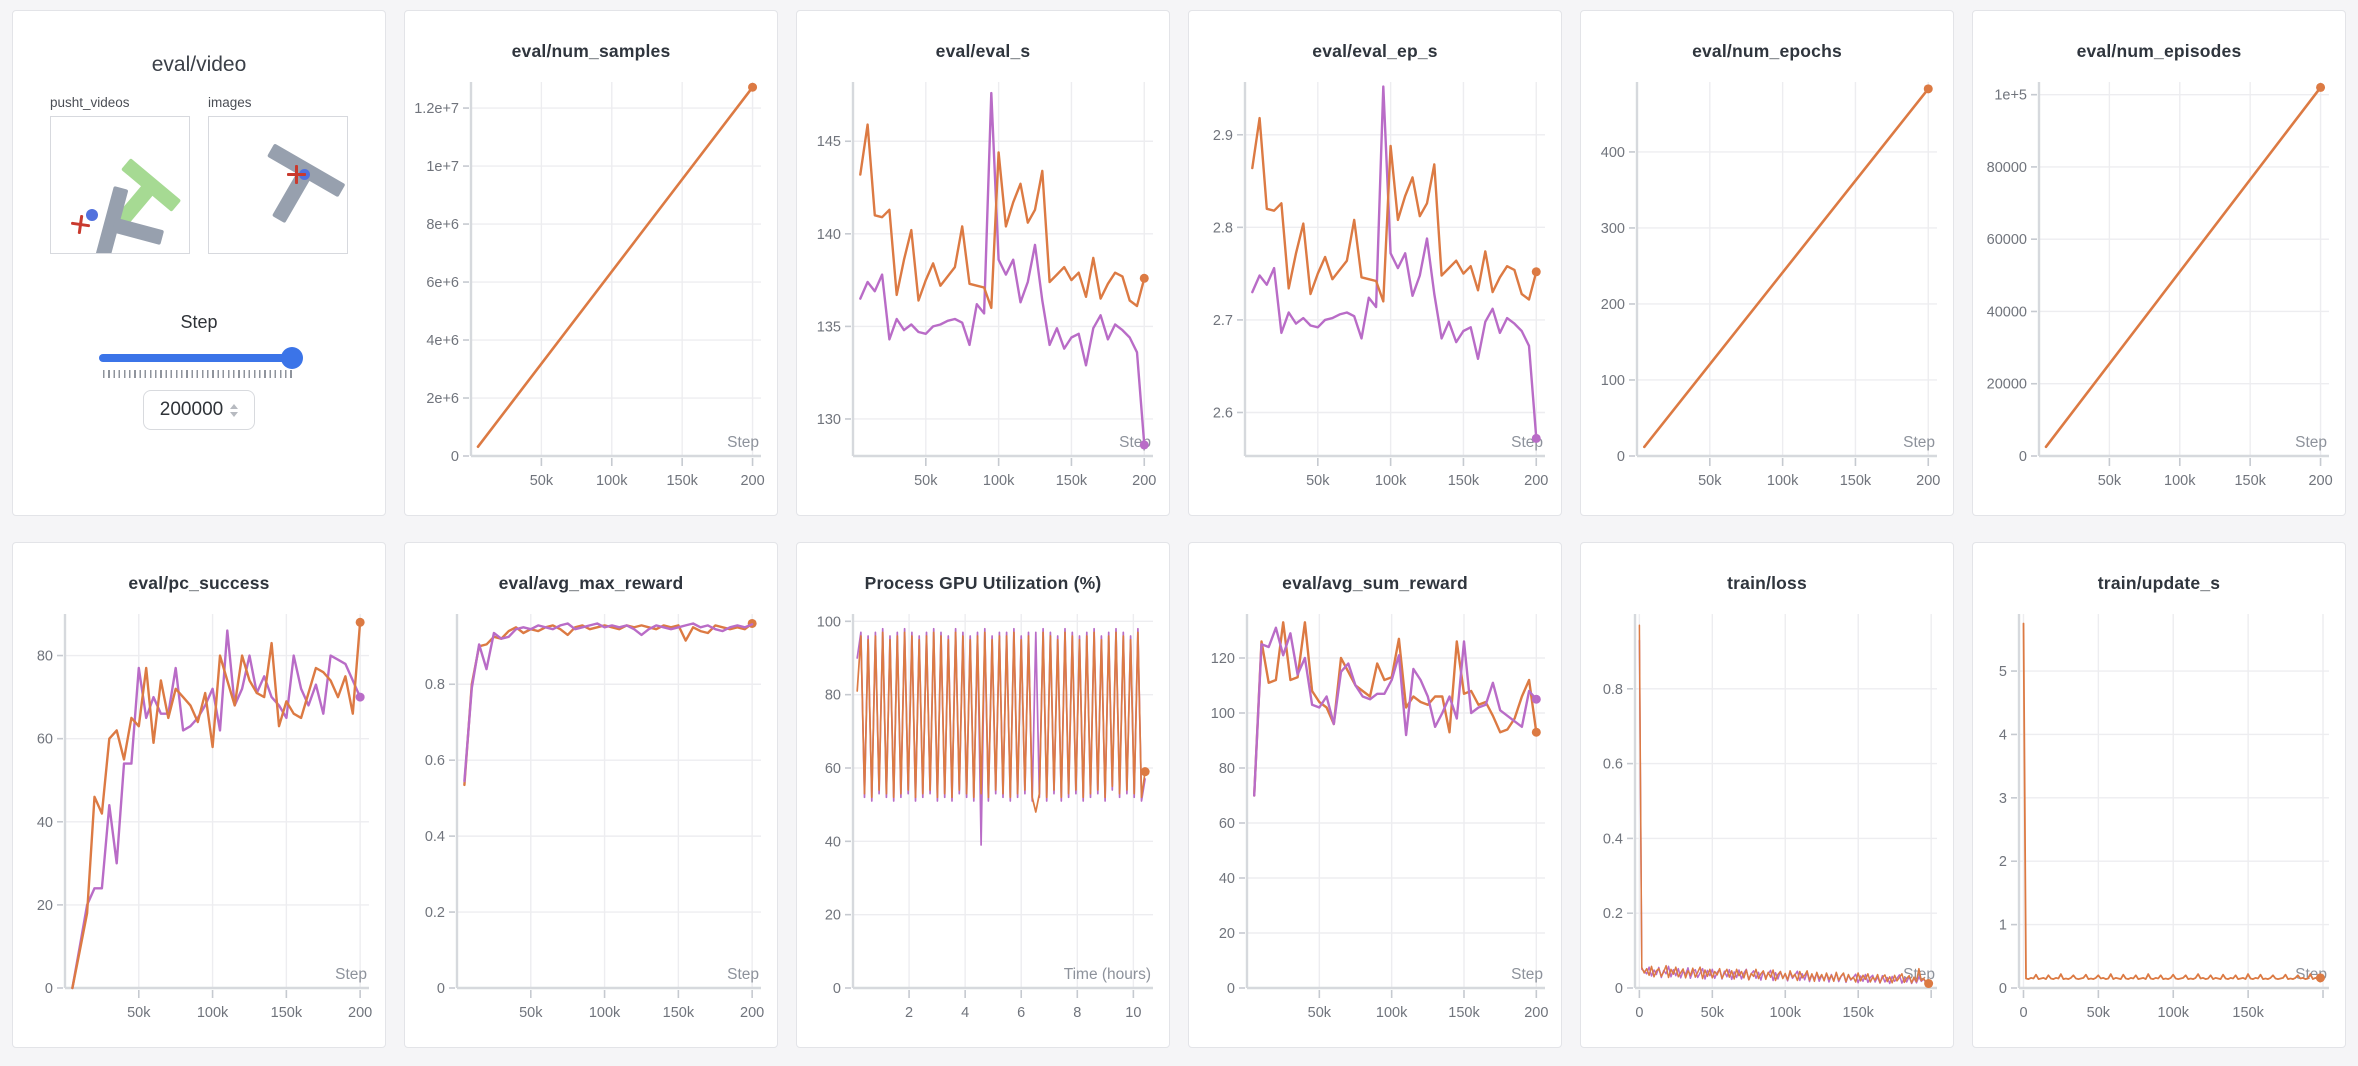 This screenshot has height=1066, width=2358. I want to click on svg-text: 2e+6, so click(442, 399).